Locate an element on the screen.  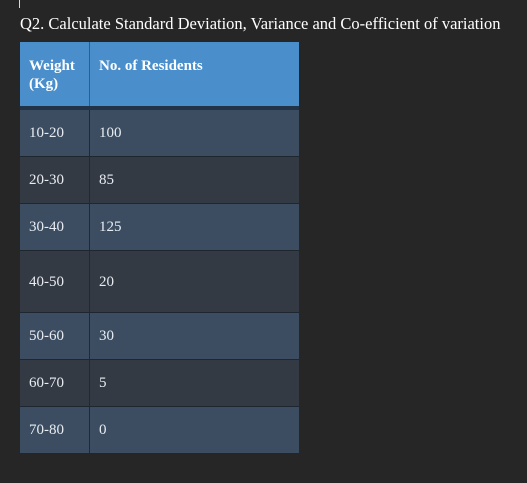
table-row: 60-70 5 is located at coordinates (159, 383).